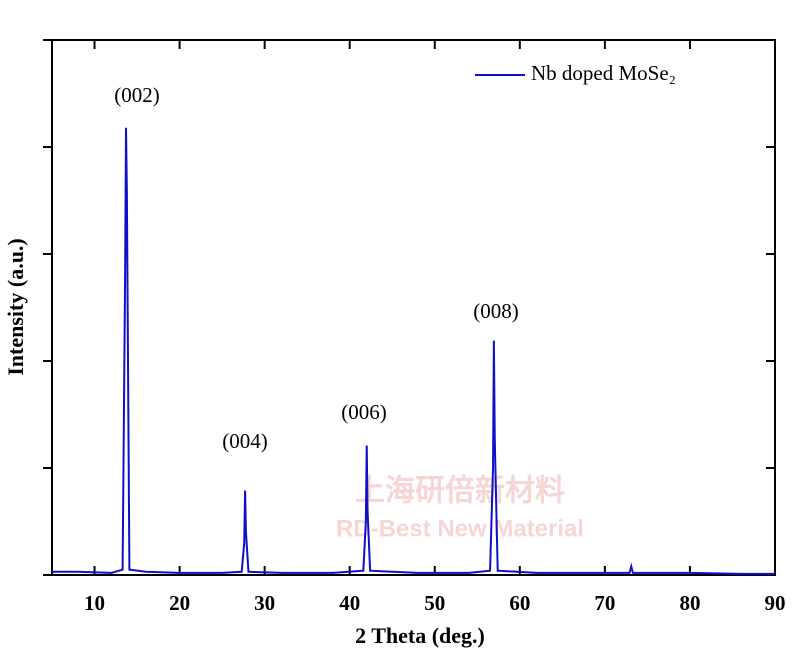 This screenshot has height=666, width=800. I want to click on y-axis-label: Intensity (a.u.), so click(15, 307).